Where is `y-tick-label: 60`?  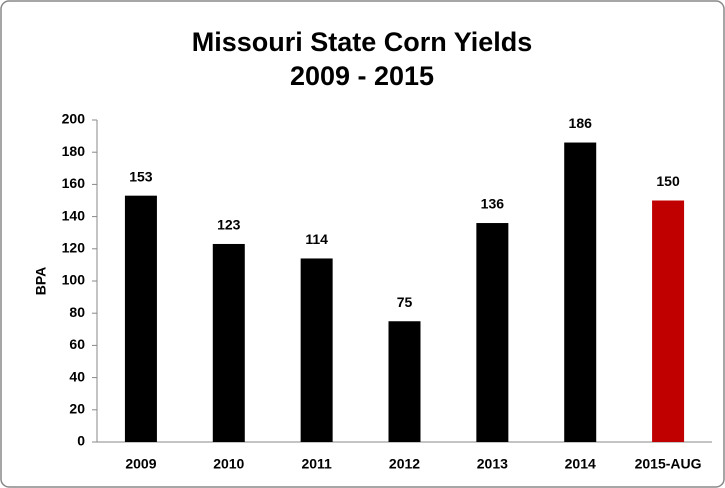 y-tick-label: 60 is located at coordinates (77, 344).